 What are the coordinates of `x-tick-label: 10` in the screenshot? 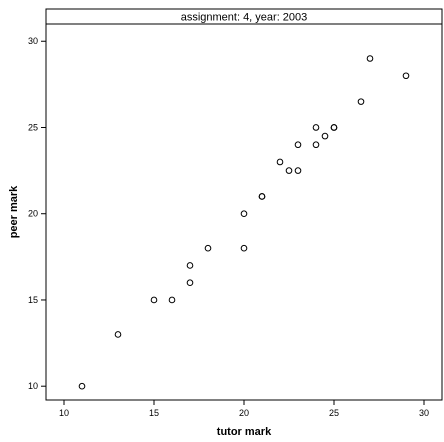 It's located at (64, 413).